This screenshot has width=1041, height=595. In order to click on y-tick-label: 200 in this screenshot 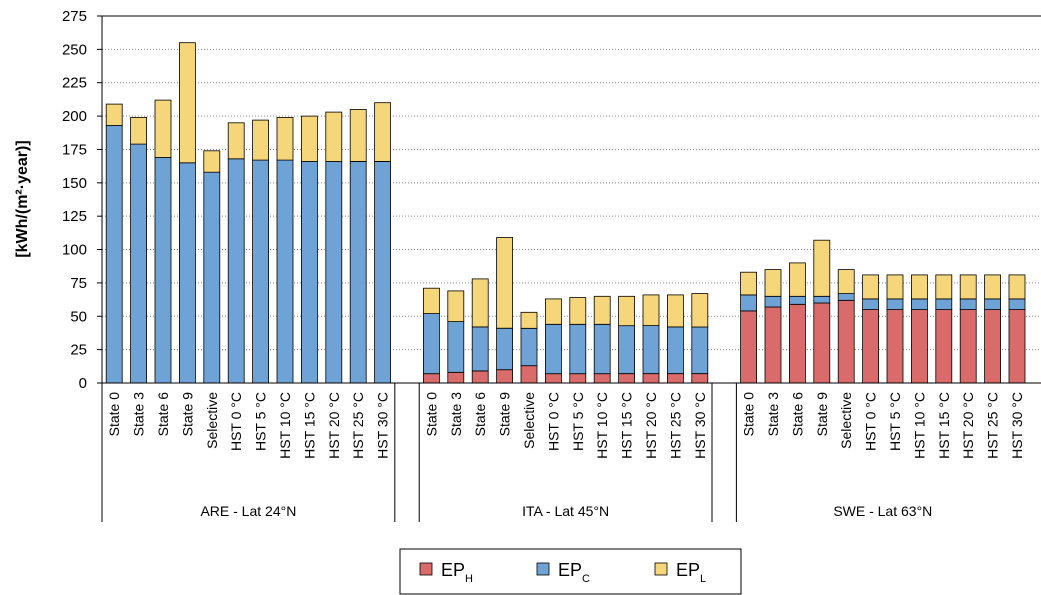, I will do `click(74, 116)`.